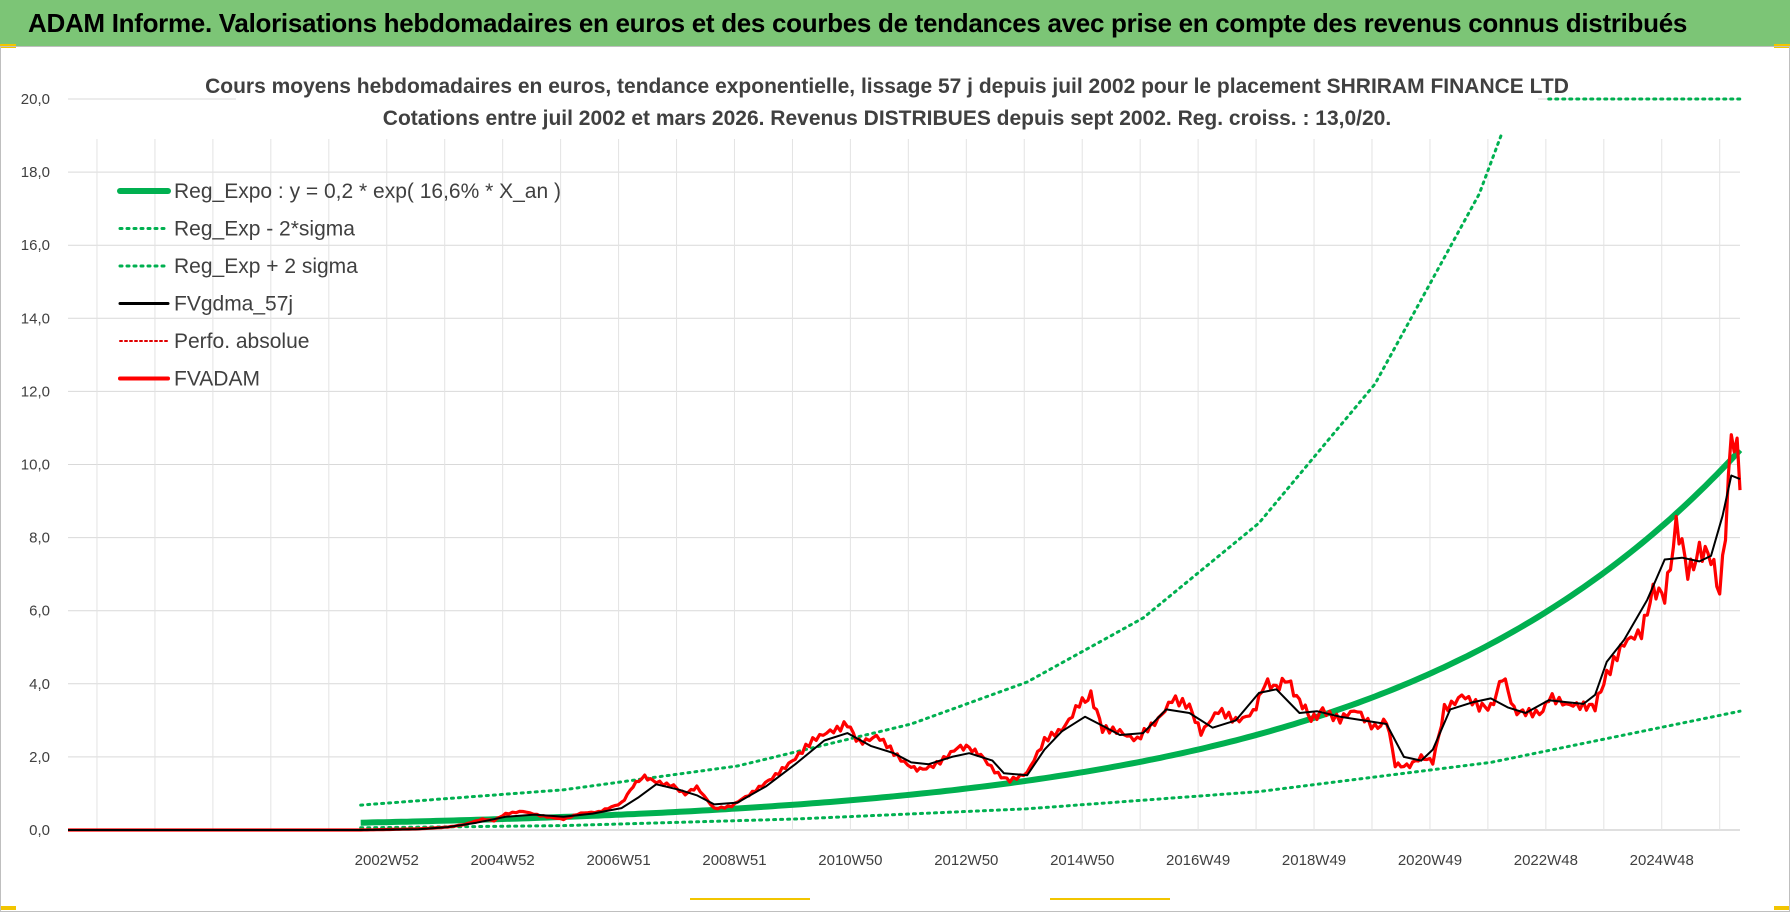 Image resolution: width=1790 pixels, height=912 pixels. What do you see at coordinates (241, 341) in the screenshot?
I see `legend-label: Perfo. absolue` at bounding box center [241, 341].